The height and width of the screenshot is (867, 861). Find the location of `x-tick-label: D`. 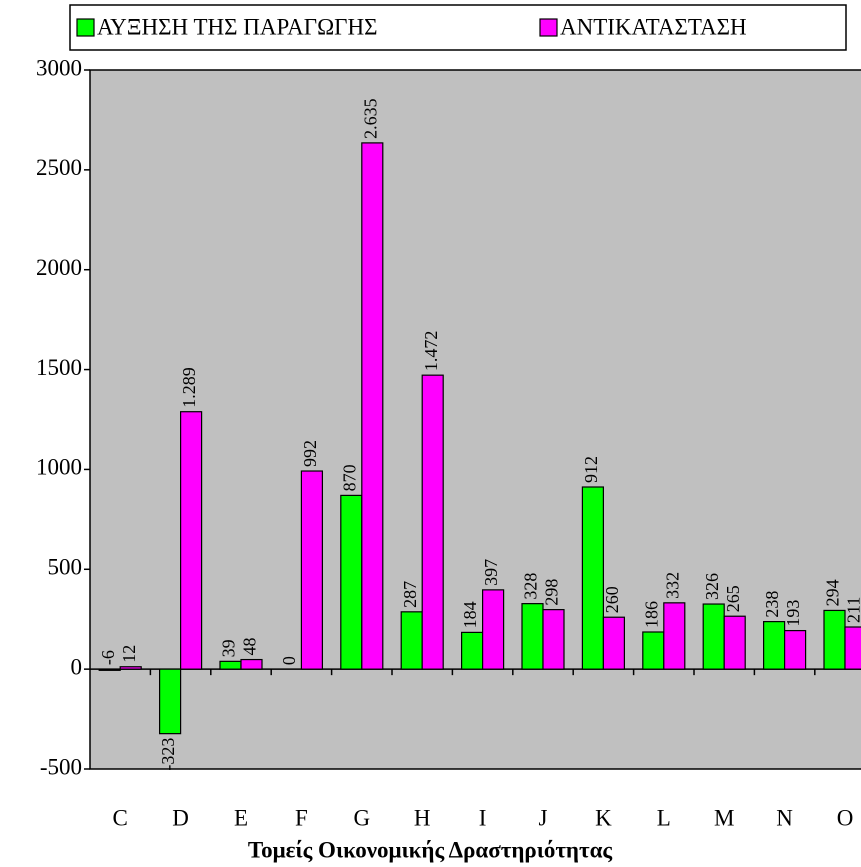

x-tick-label: D is located at coordinates (180, 817).